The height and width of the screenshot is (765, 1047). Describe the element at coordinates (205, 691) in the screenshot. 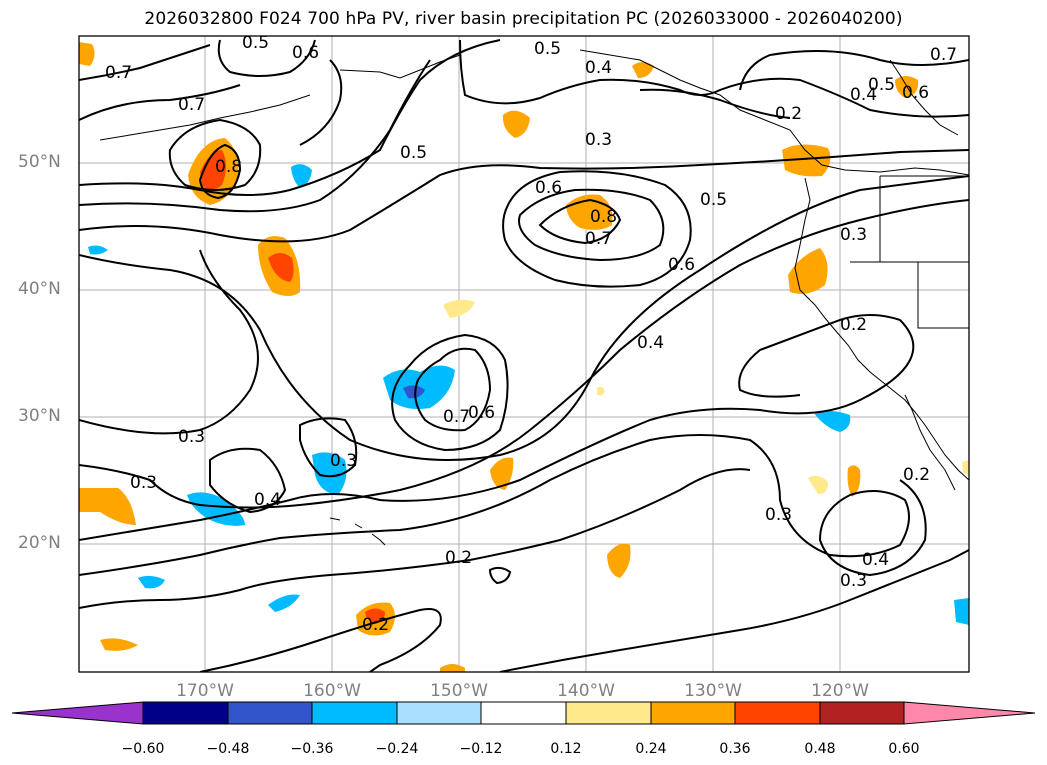

I see `lon-label: 170°W` at that location.